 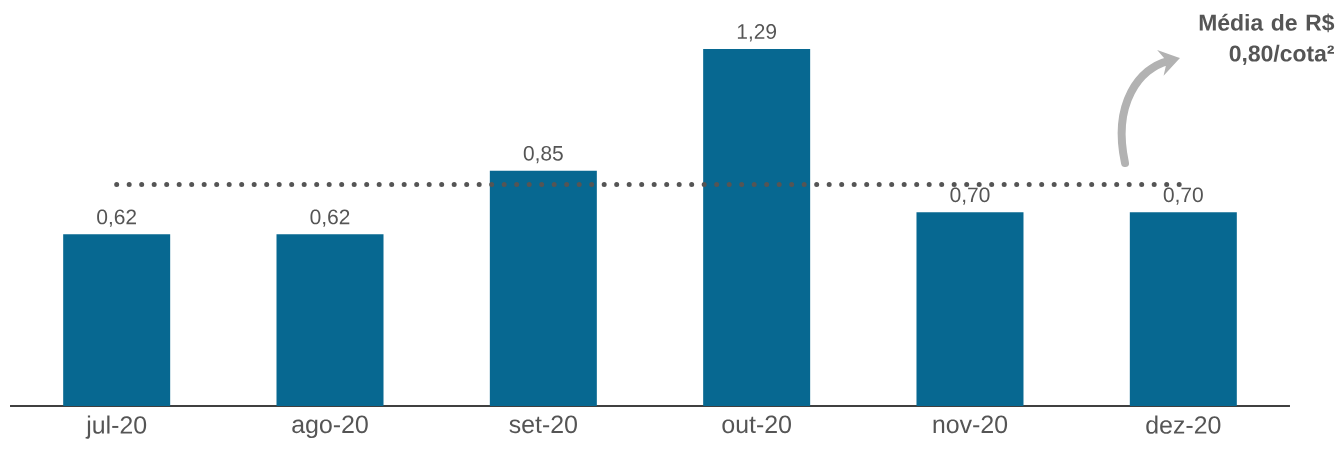 What do you see at coordinates (970, 424) in the screenshot?
I see `x-tick-label: nov-20` at bounding box center [970, 424].